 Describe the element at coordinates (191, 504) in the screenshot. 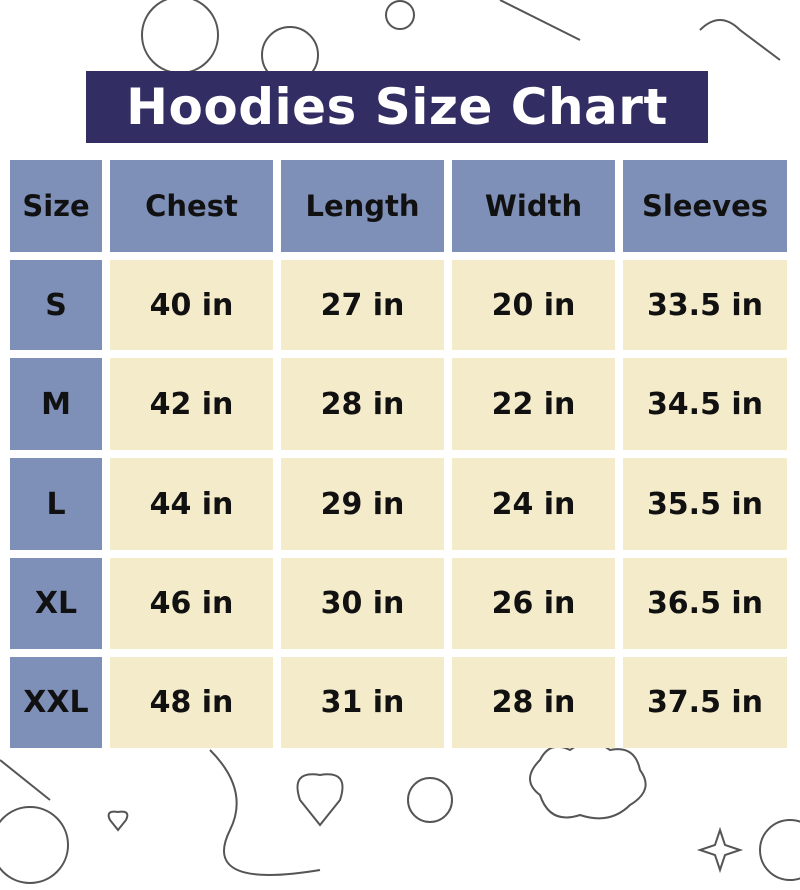

I see `table-cell: 44 in` at that location.